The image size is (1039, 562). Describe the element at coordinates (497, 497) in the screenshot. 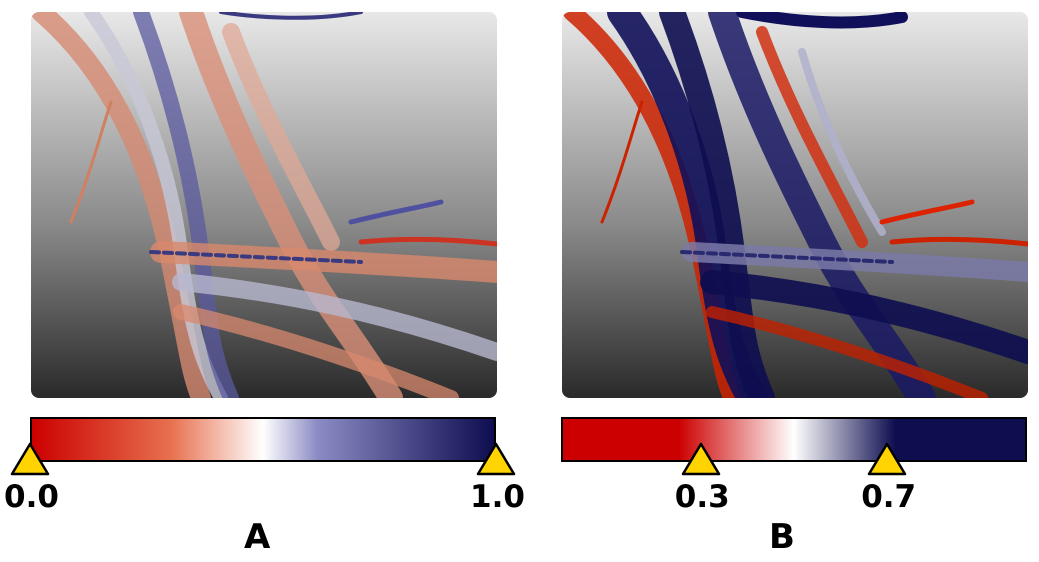

I see `marker-label-a-max: 1.0` at that location.